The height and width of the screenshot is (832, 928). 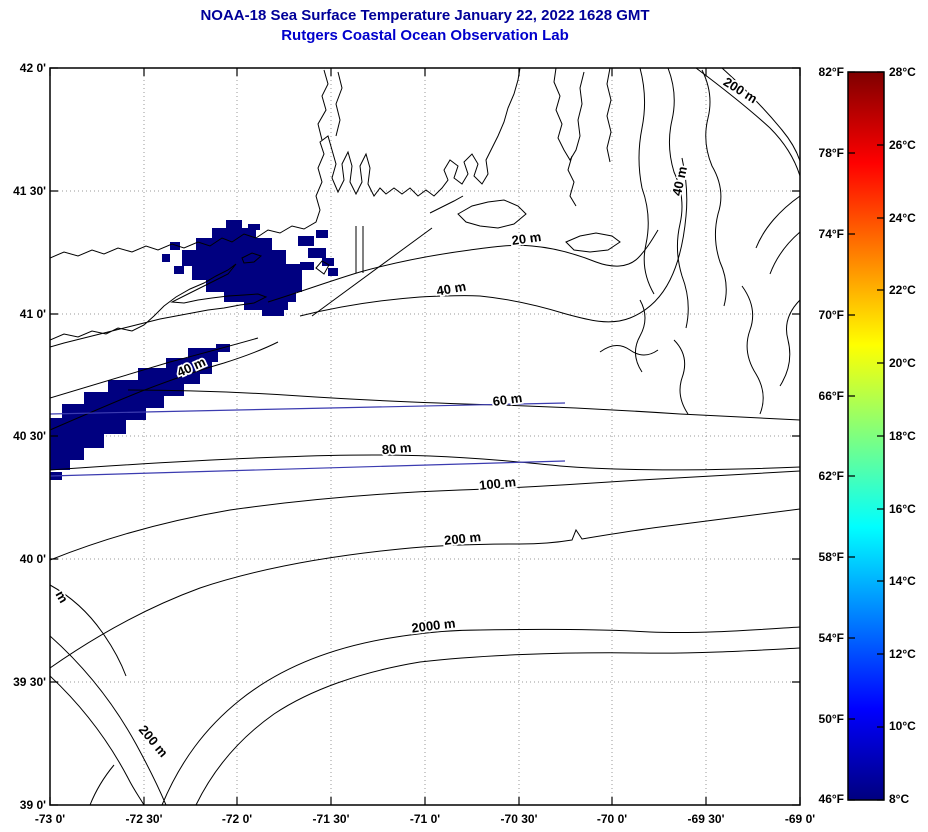 I want to click on contour-label: 60 m, so click(x=507, y=399).